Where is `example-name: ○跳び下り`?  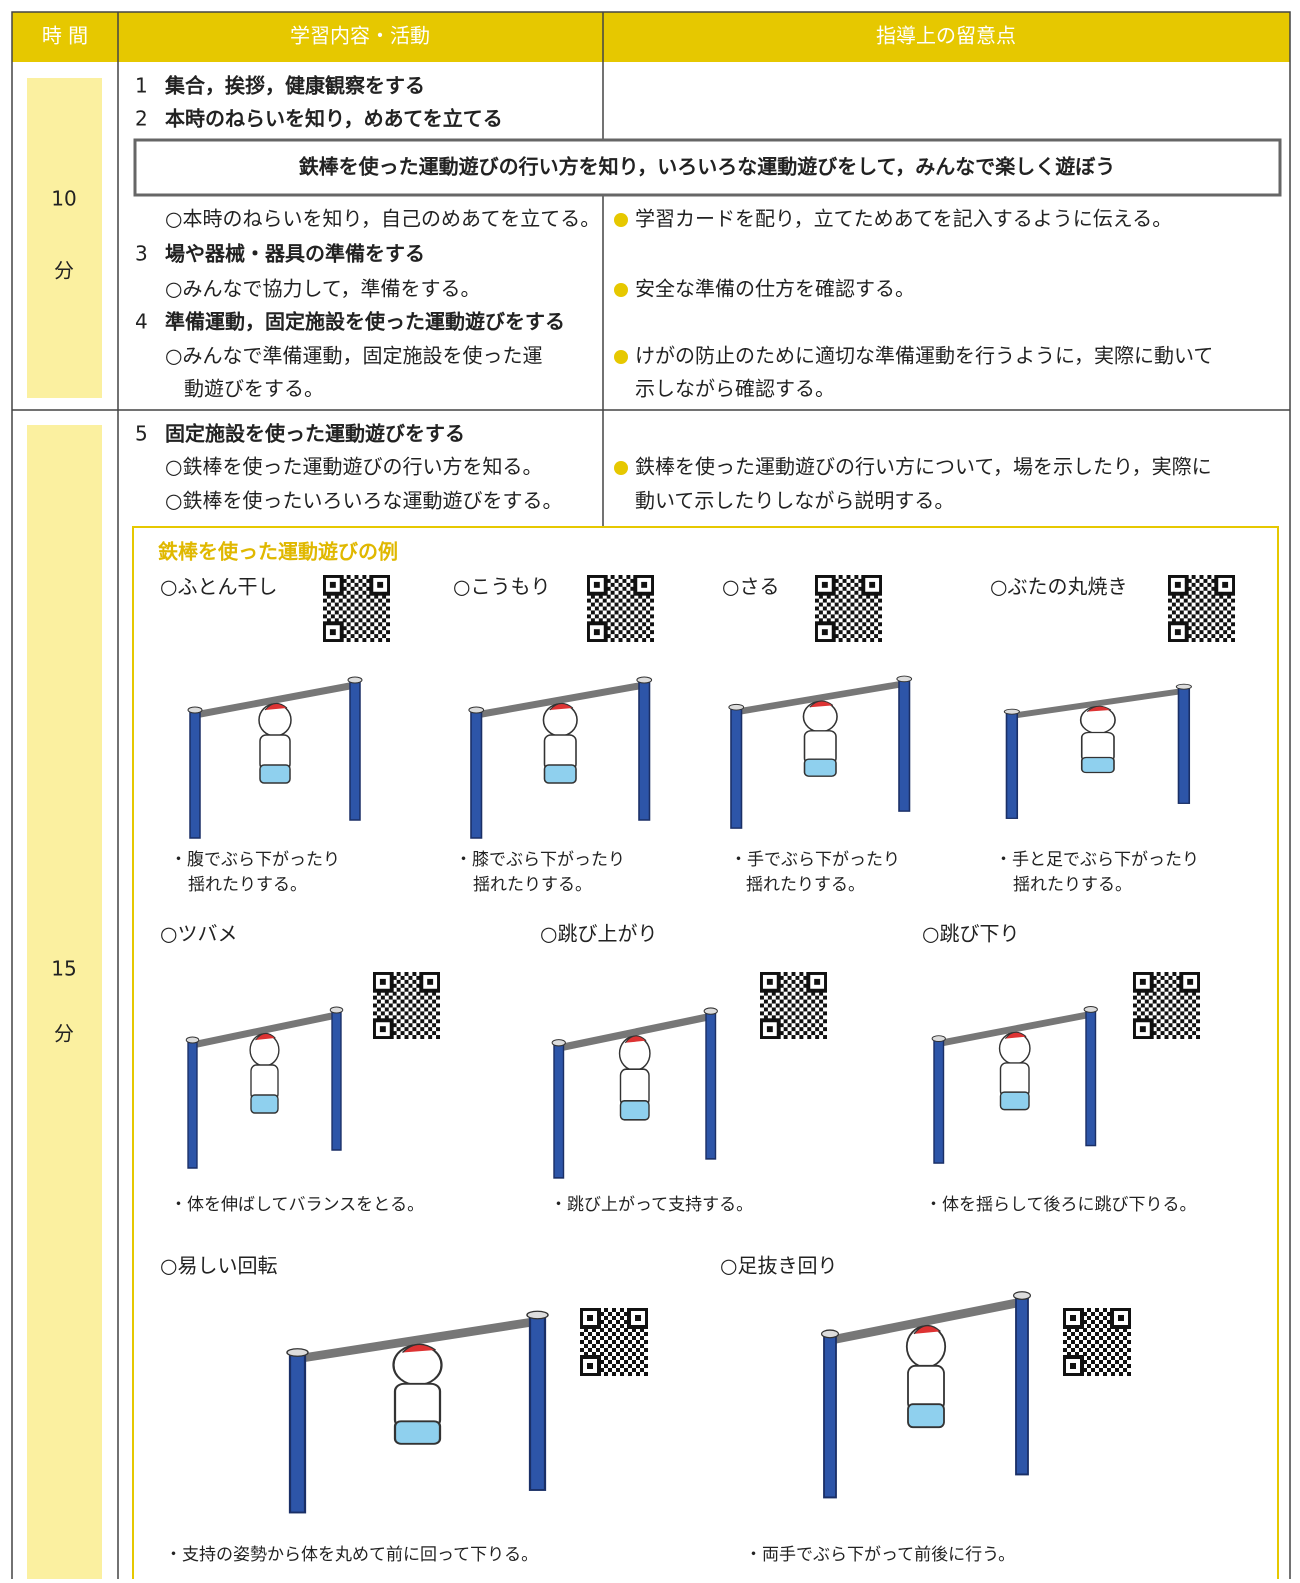 example-name: ○跳び下り is located at coordinates (970, 934).